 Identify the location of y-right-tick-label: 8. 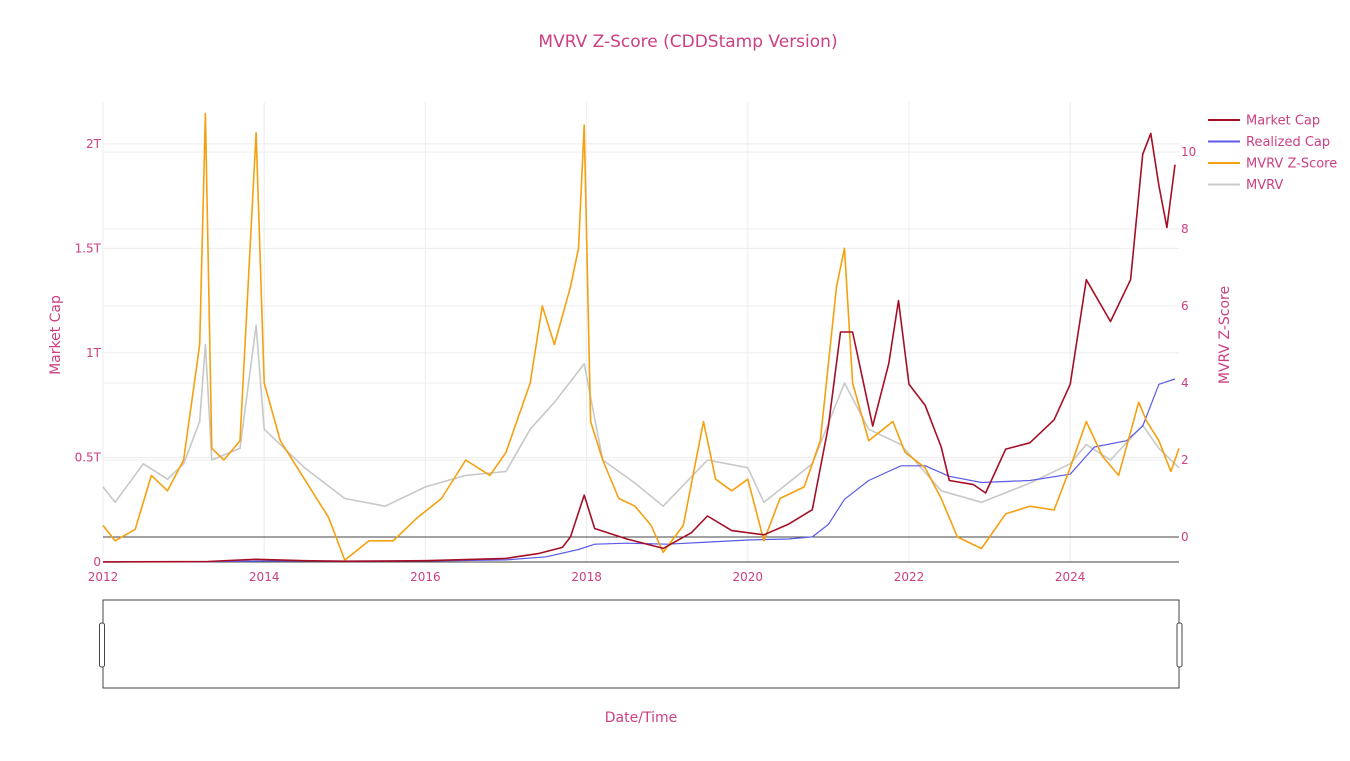
(1185, 229).